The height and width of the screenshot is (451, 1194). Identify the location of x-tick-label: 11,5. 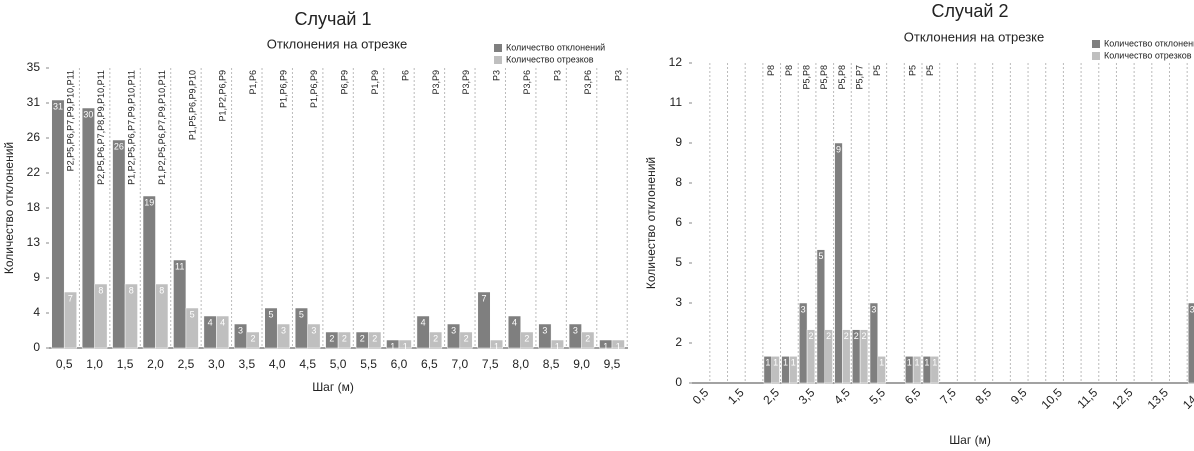
(1088, 398).